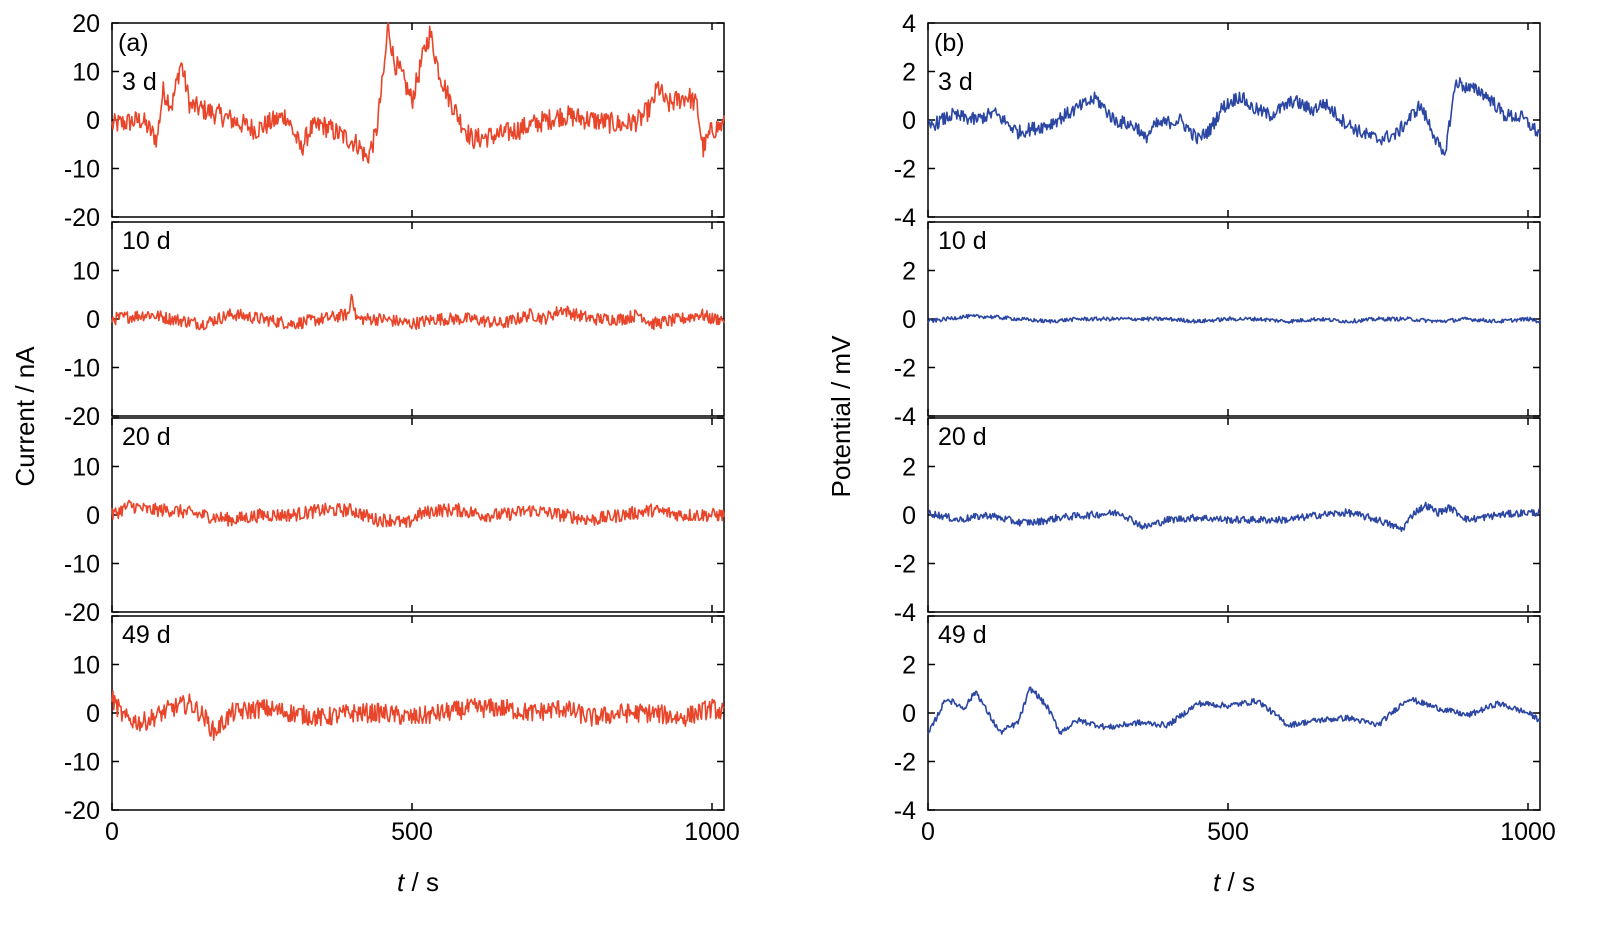  I want to click on subplot-b-3: -4 -2 0 2 49 d, so click(1217, 720).